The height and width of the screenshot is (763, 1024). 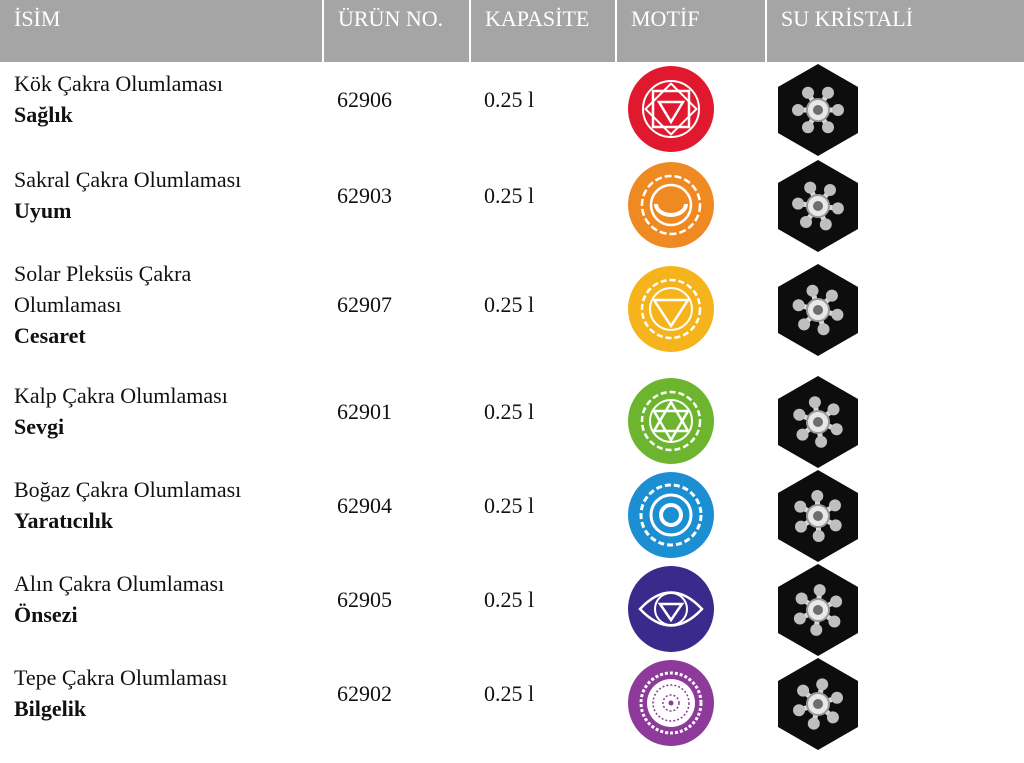 I want to click on header-crystal: SU KRİSTALİ, so click(x=895, y=31).